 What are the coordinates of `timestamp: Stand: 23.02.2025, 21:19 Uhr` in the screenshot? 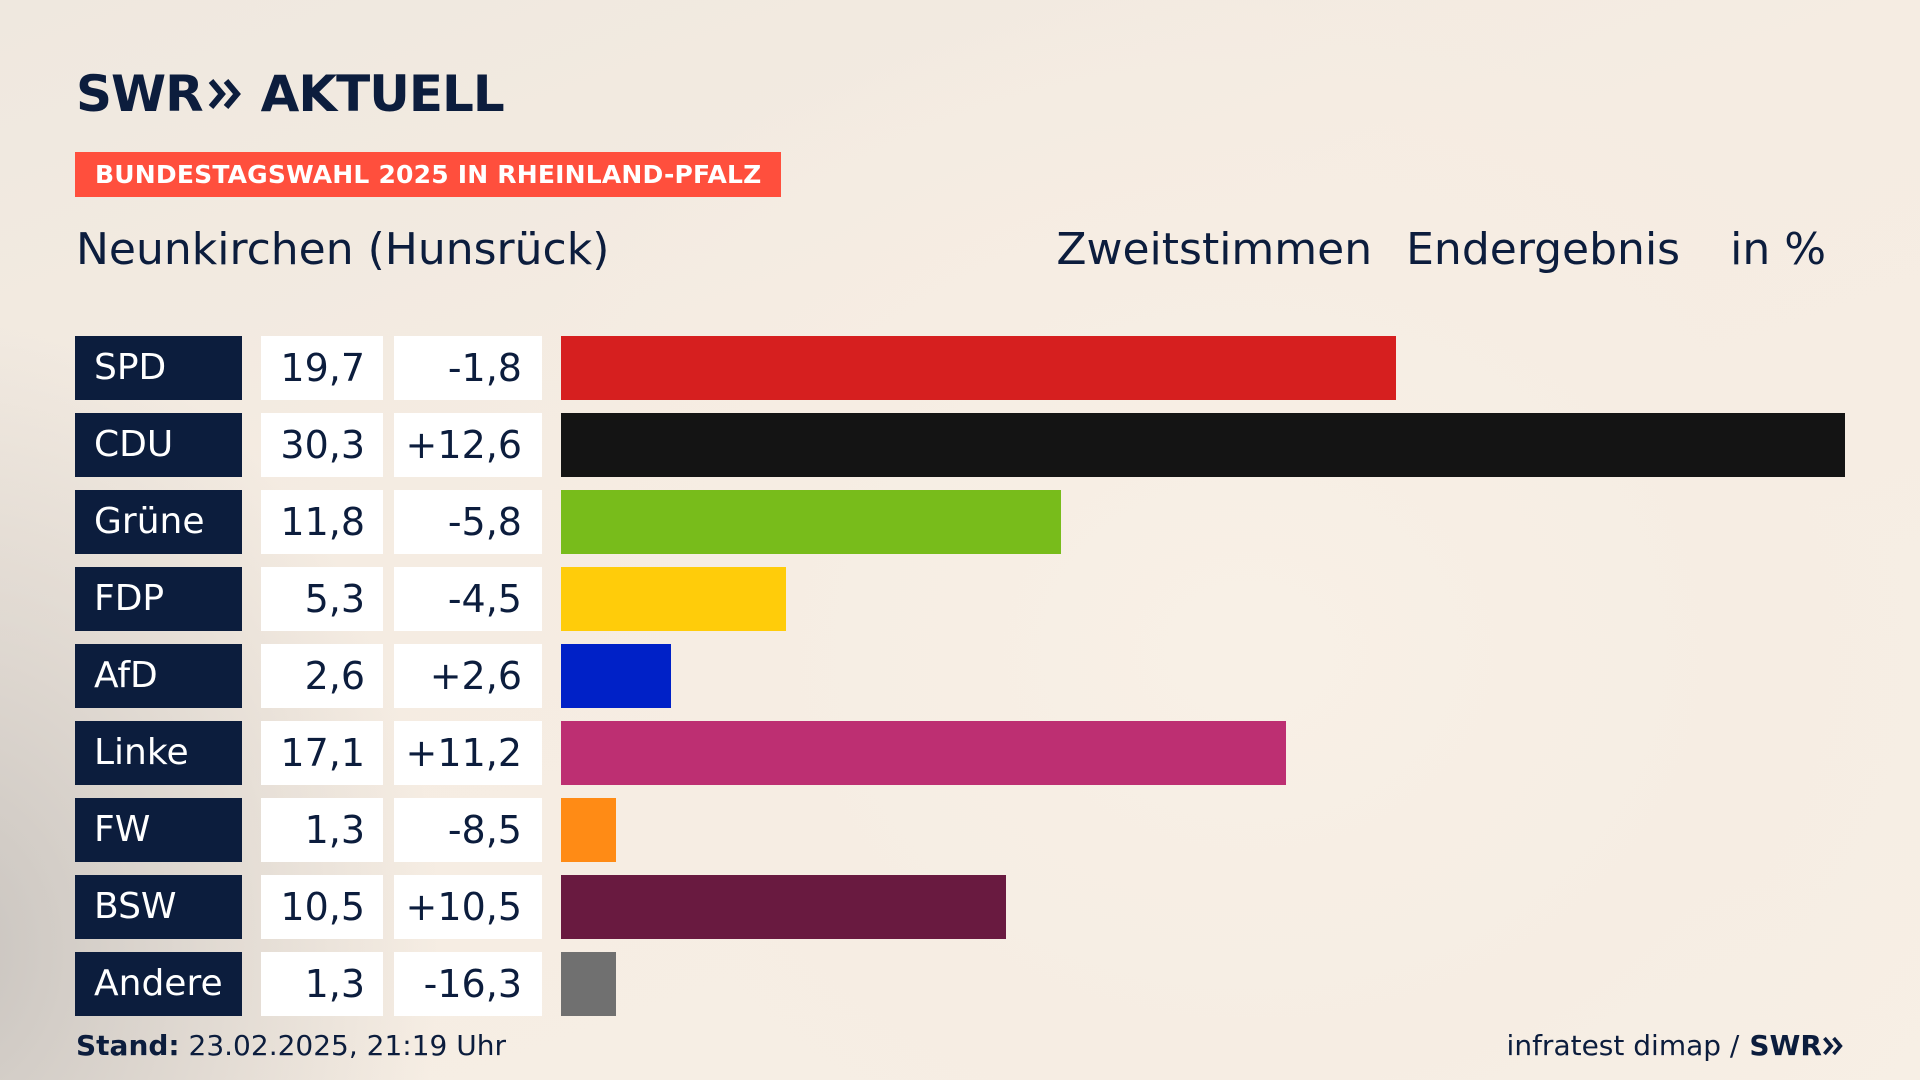 It's located at (291, 1046).